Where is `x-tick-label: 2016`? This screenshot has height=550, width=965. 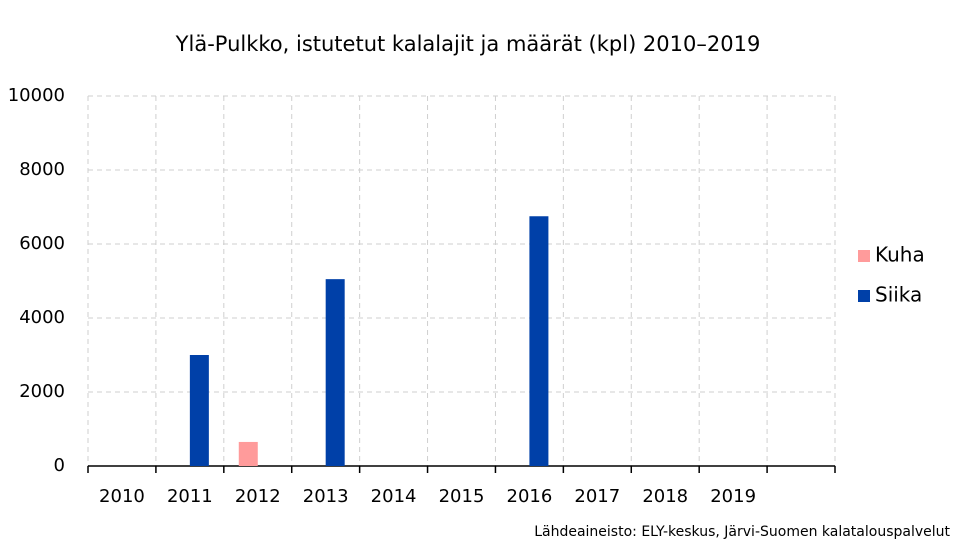 x-tick-label: 2016 is located at coordinates (530, 496).